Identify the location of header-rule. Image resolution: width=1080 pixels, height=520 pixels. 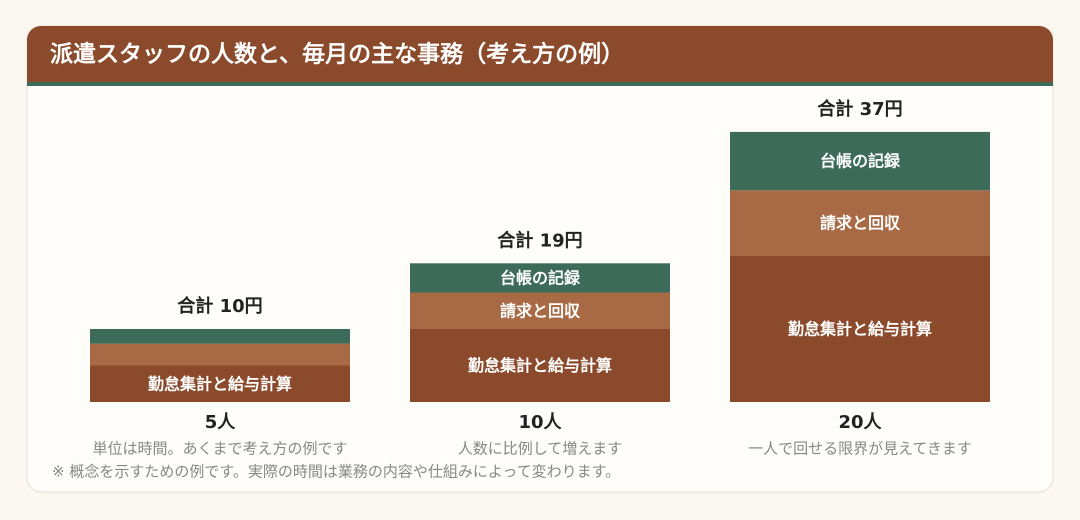
(540, 84).